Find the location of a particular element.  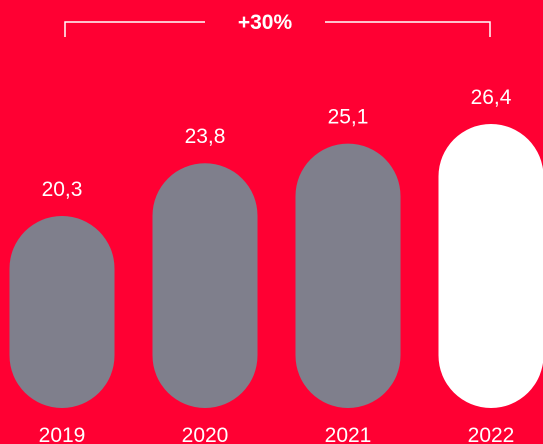

x-tick-label-2021: 2021 is located at coordinates (348, 434).